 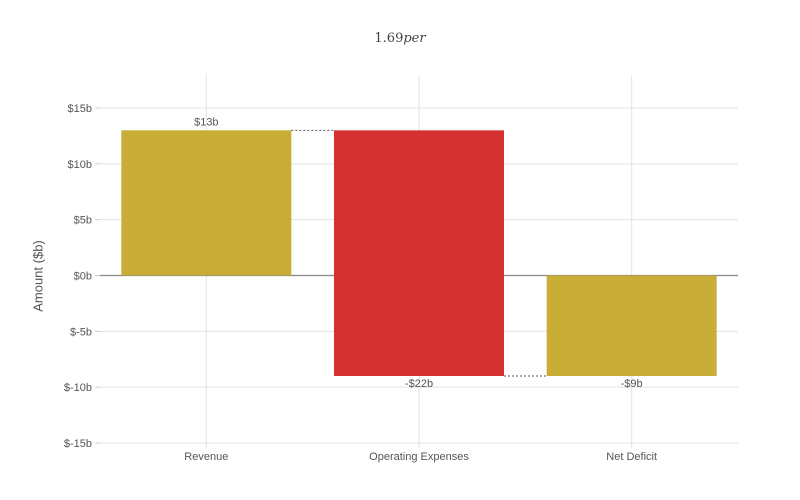 What do you see at coordinates (78, 444) in the screenshot?
I see `y-tick-label: $-15b` at bounding box center [78, 444].